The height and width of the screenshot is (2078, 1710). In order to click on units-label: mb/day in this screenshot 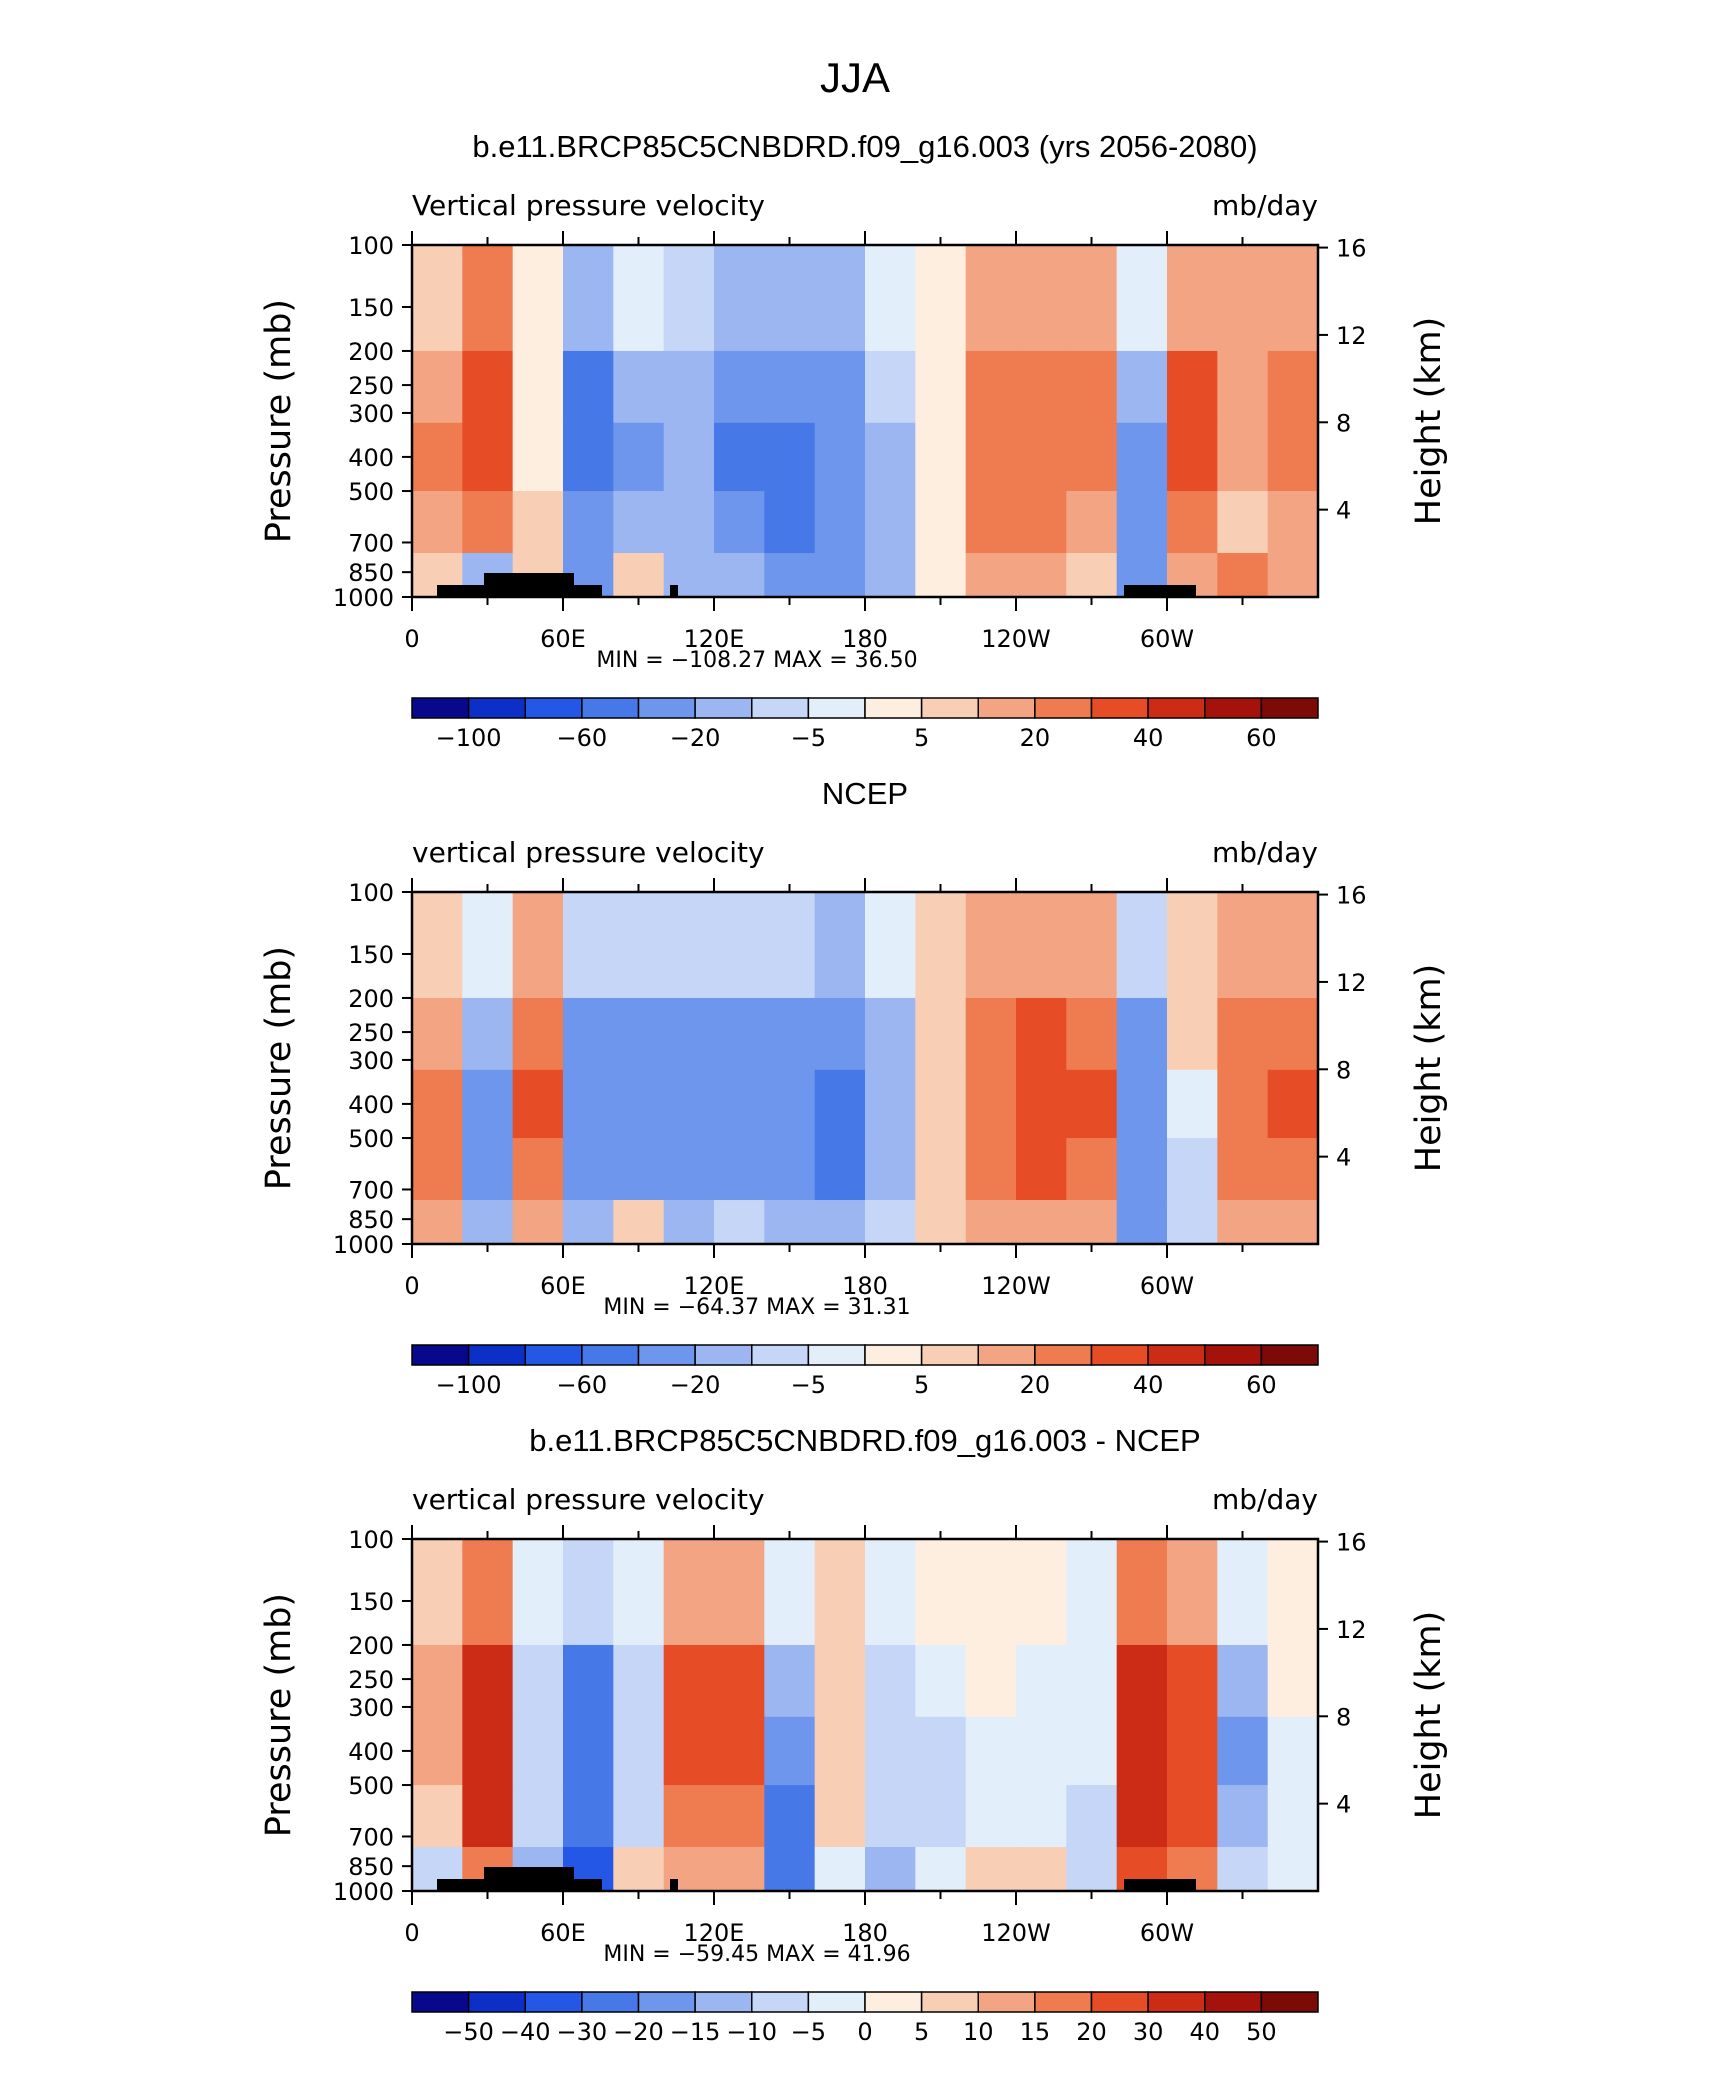, I will do `click(1265, 1499)`.